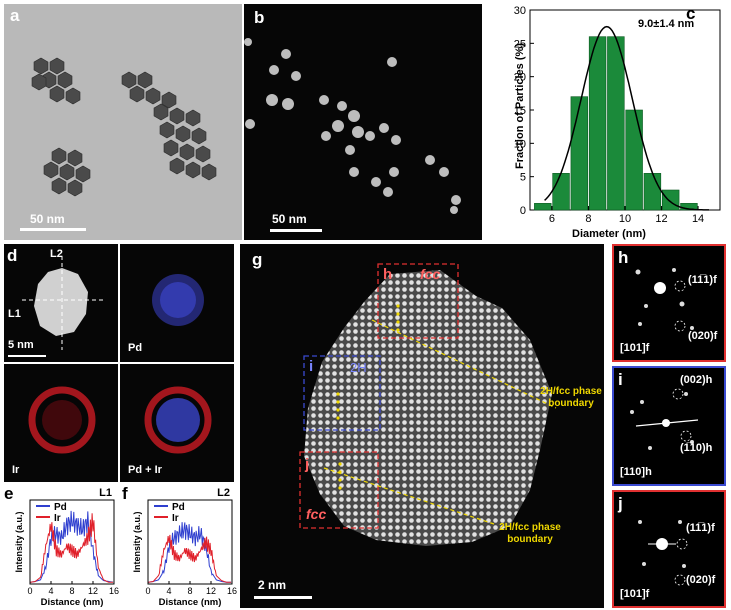  I want to click on panel-g-box-j-label: j, so click(307, 464).